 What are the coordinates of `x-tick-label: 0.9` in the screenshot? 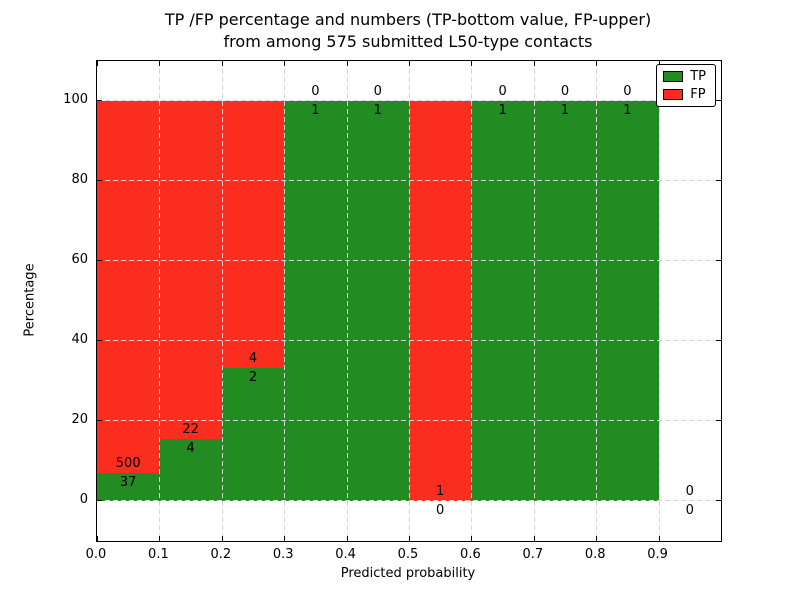 It's located at (657, 554).